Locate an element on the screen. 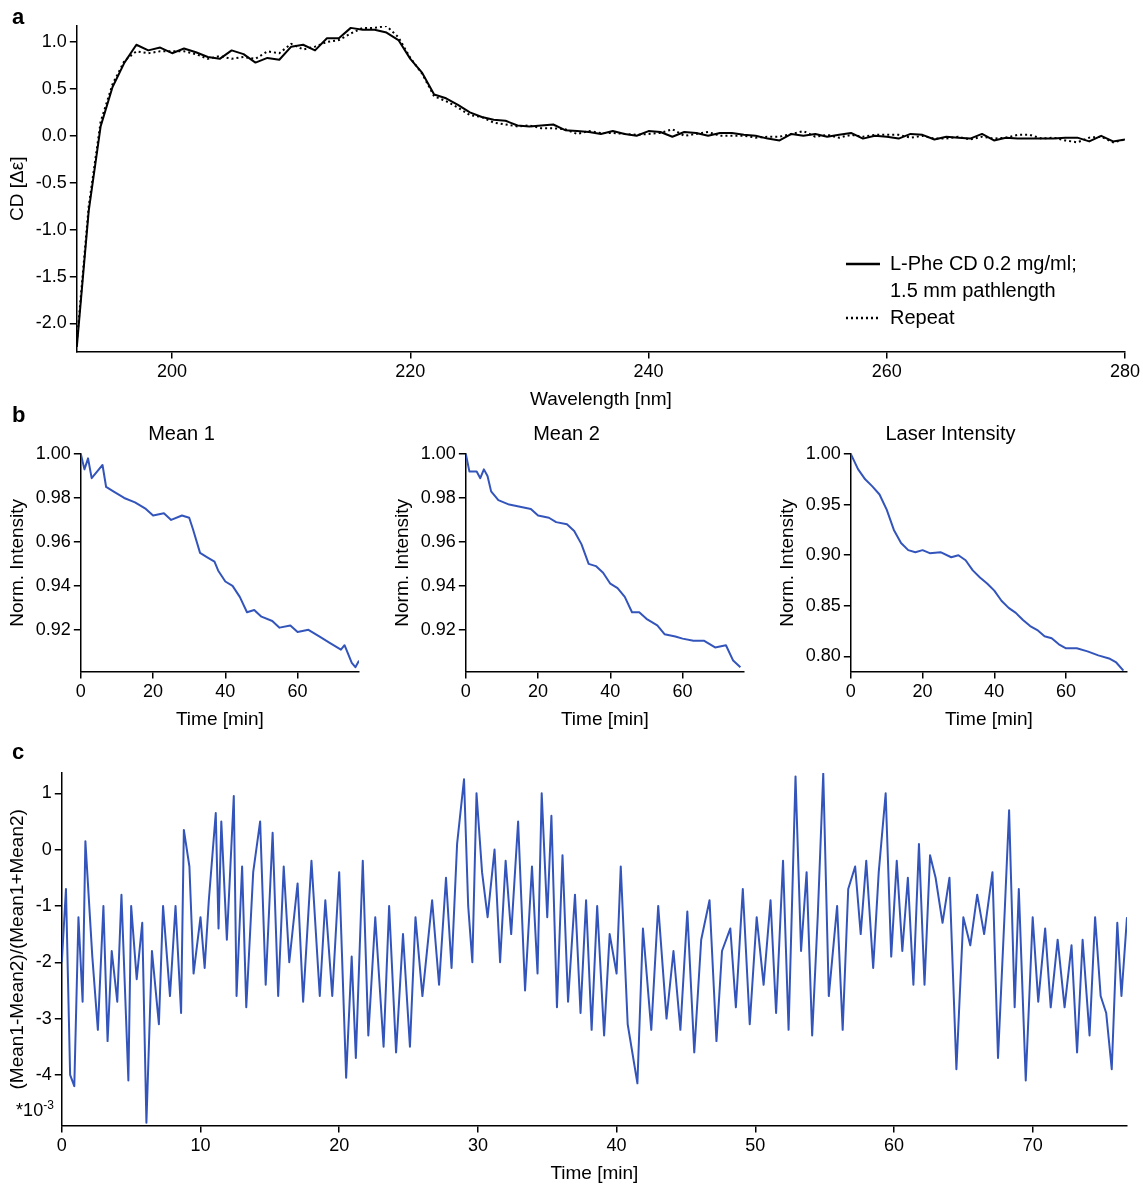 The width and height of the screenshot is (1143, 1189). legend-label: L-Phe CD 0.2 mg/ml; 1.5 mm pathlength is located at coordinates (983, 276).